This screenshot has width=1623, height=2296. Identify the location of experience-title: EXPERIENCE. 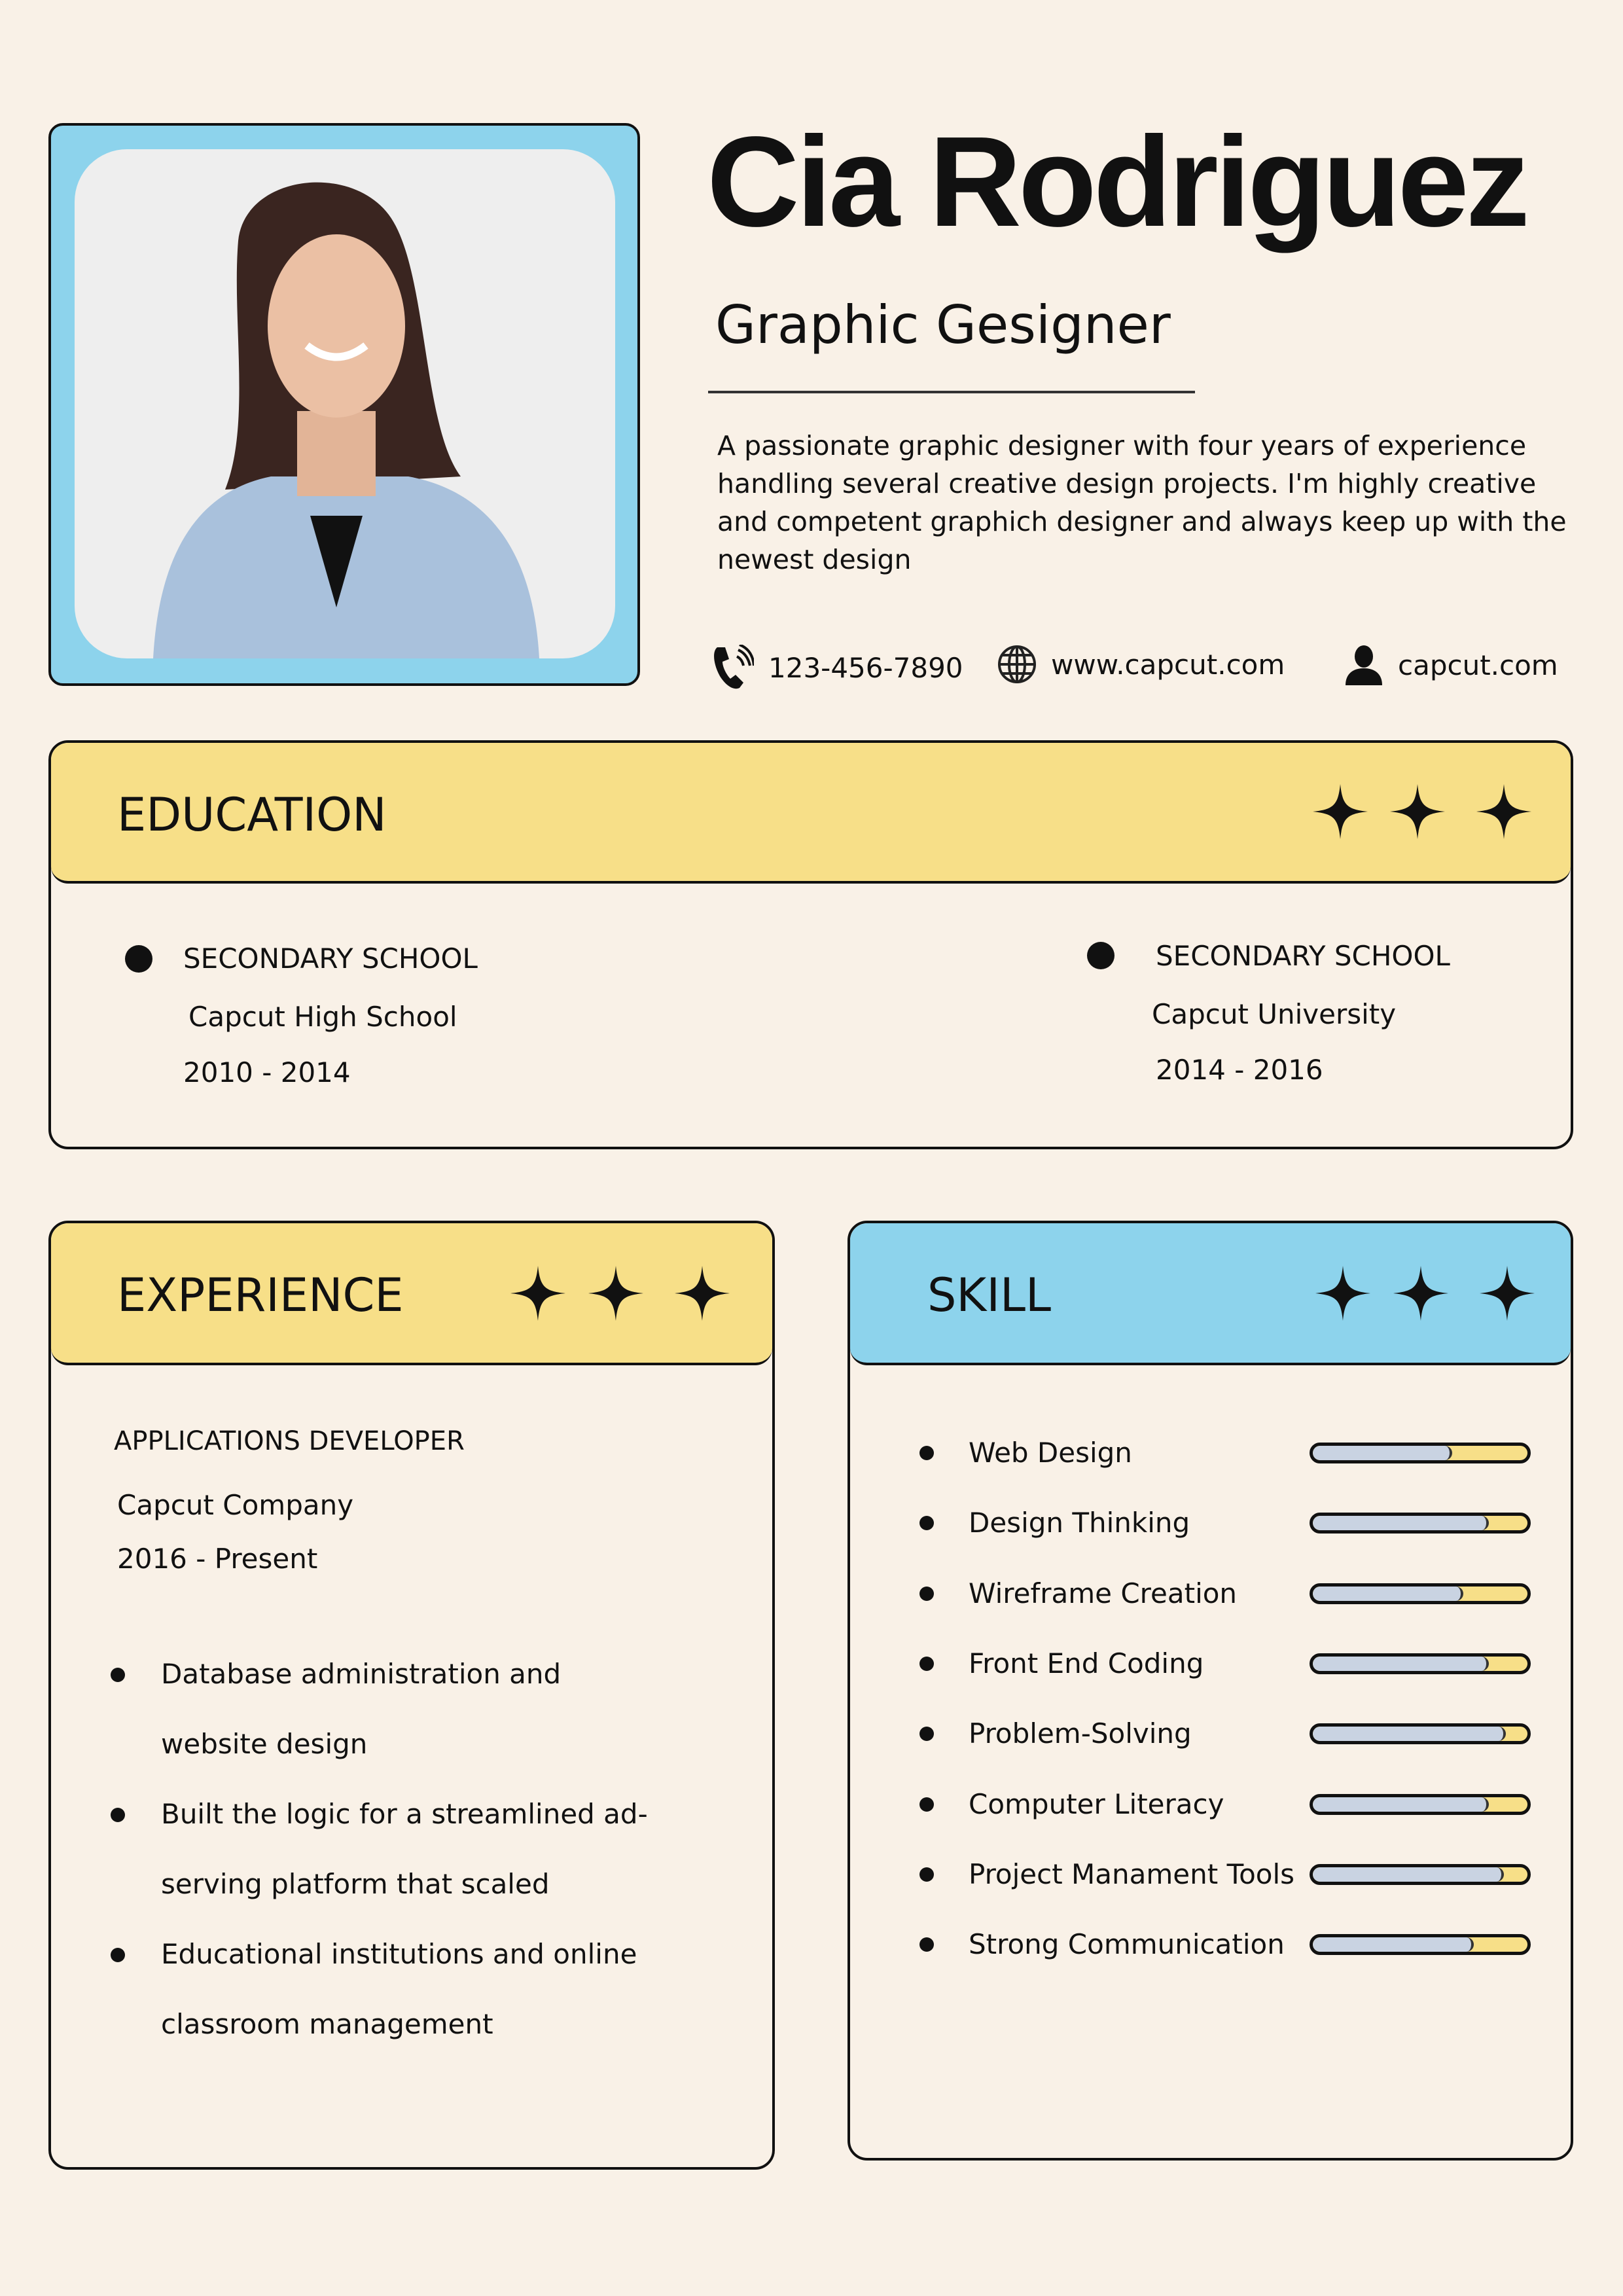
(260, 1295).